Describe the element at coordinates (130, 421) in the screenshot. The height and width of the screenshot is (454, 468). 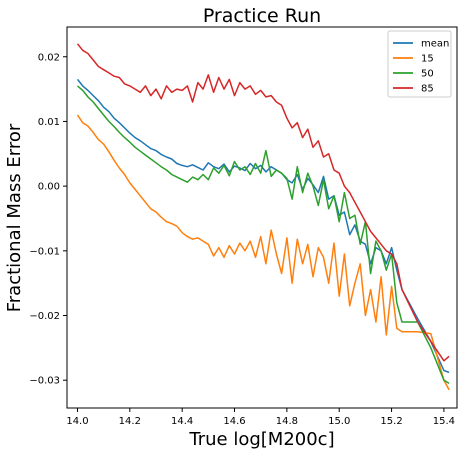
I see `x-tick-label: 14.2` at that location.